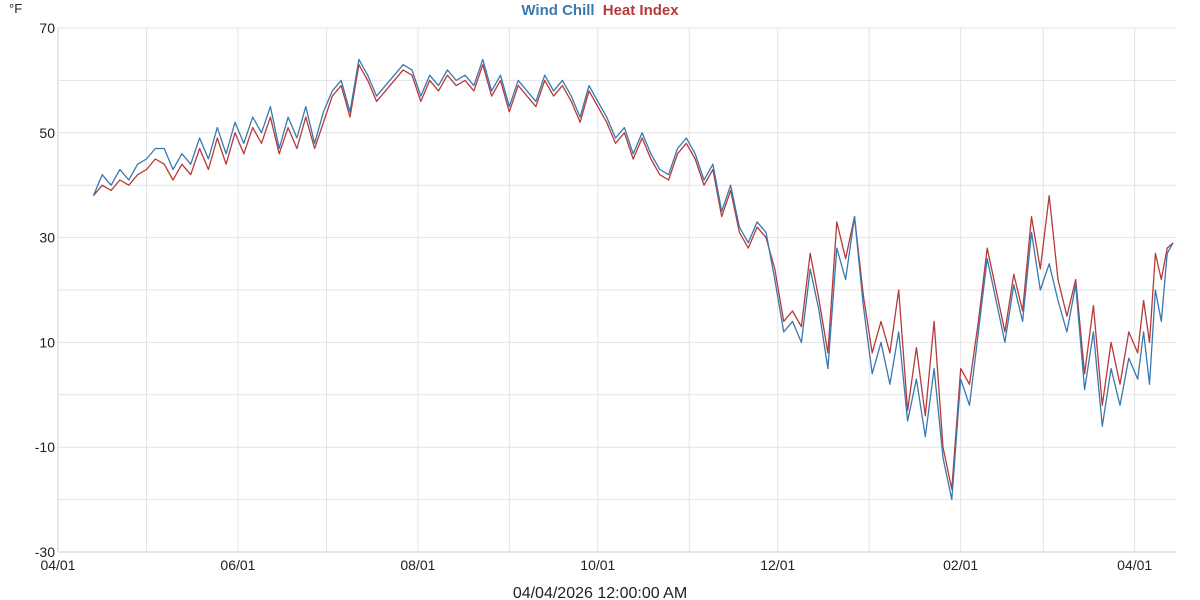 The image size is (1200, 600). What do you see at coordinates (641, 10) in the screenshot?
I see `title-heat-index: Heat Index` at bounding box center [641, 10].